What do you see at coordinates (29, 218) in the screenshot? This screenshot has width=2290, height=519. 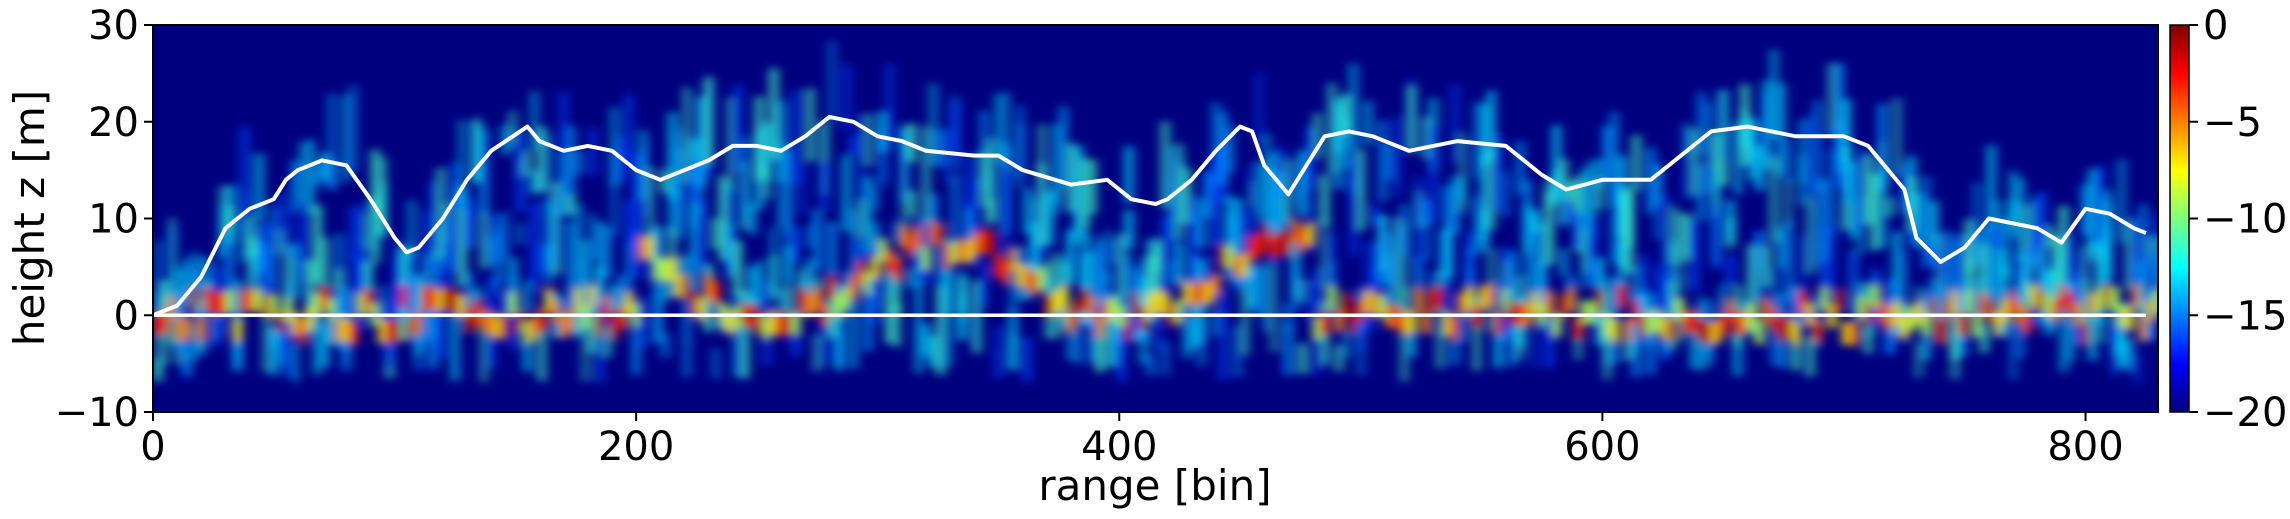 I see `y-axis-label: height z [m]` at bounding box center [29, 218].